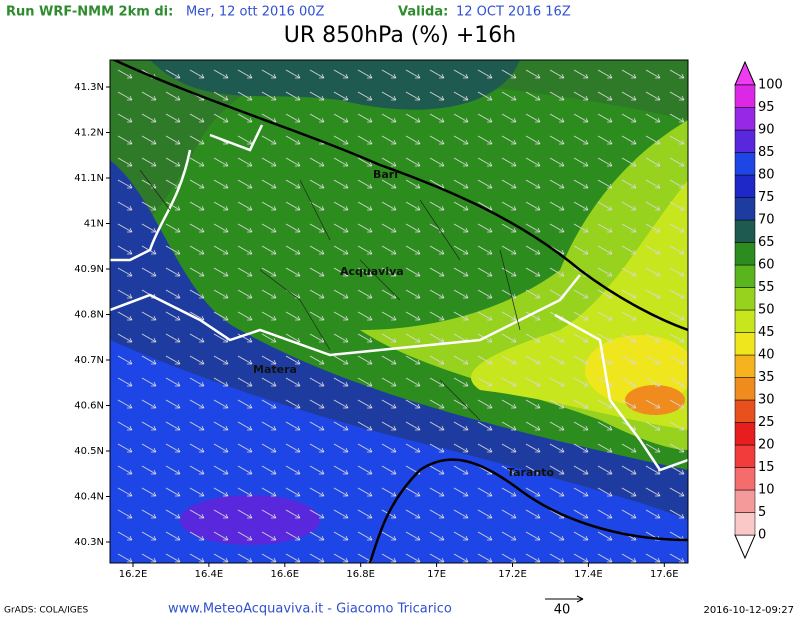 The width and height of the screenshot is (800, 618). What do you see at coordinates (372, 271) in the screenshot?
I see `city-label: Acquaviva` at bounding box center [372, 271].